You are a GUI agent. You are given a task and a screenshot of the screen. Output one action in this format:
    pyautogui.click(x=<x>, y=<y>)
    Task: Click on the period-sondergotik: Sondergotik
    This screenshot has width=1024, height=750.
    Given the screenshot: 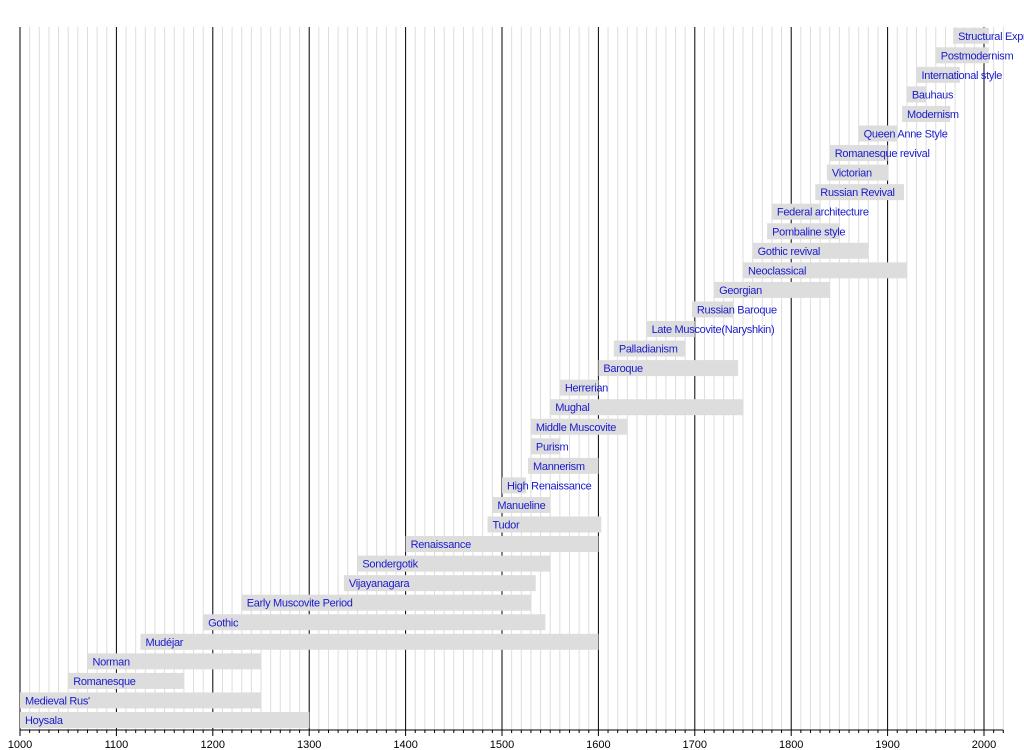 What is the action you would take?
    pyautogui.click(x=454, y=563)
    